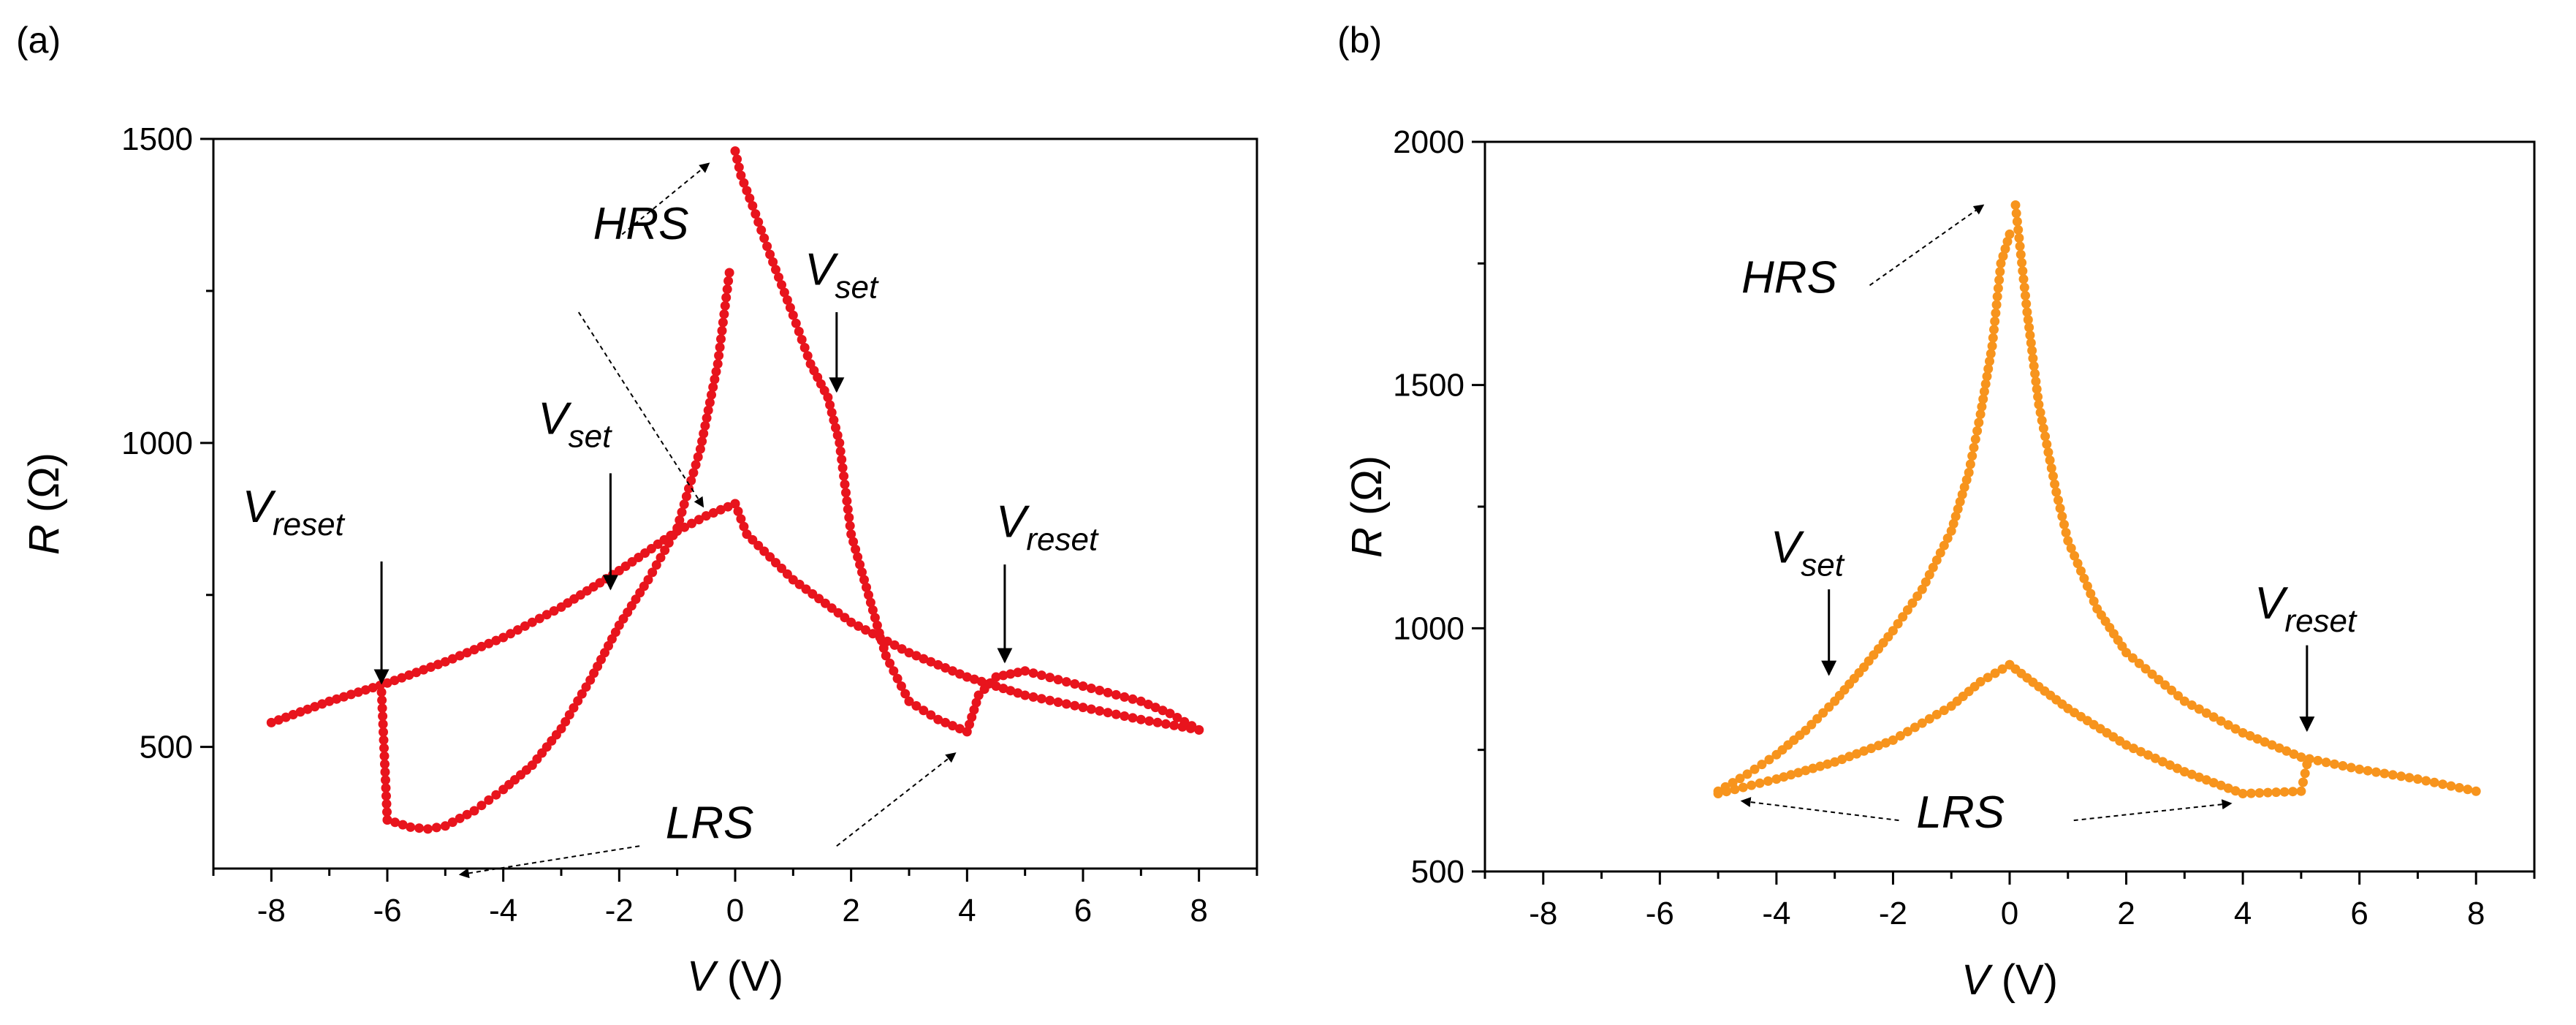 Image resolution: width=2576 pixels, height=1025 pixels. What do you see at coordinates (735, 976) in the screenshot?
I see `x-axis-title: V (V)` at bounding box center [735, 976].